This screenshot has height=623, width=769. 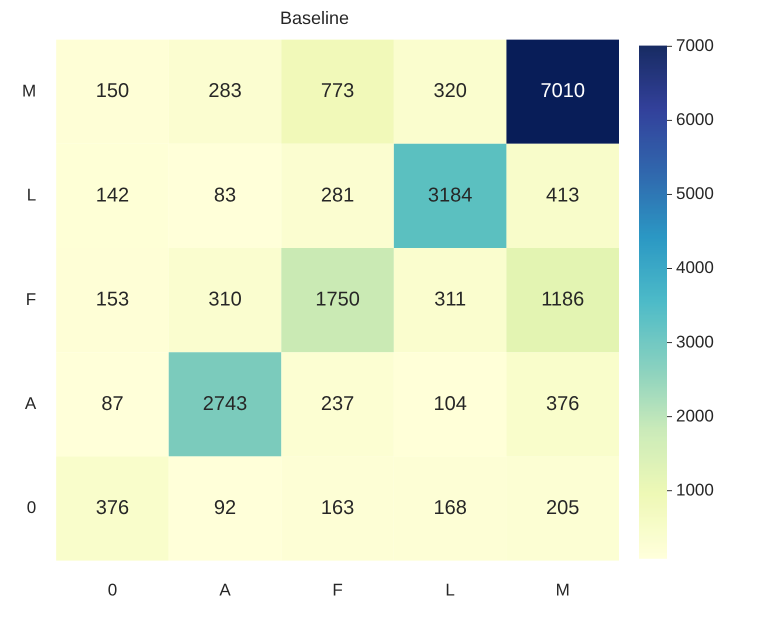 What do you see at coordinates (337, 195) in the screenshot?
I see `data-label: 281` at bounding box center [337, 195].